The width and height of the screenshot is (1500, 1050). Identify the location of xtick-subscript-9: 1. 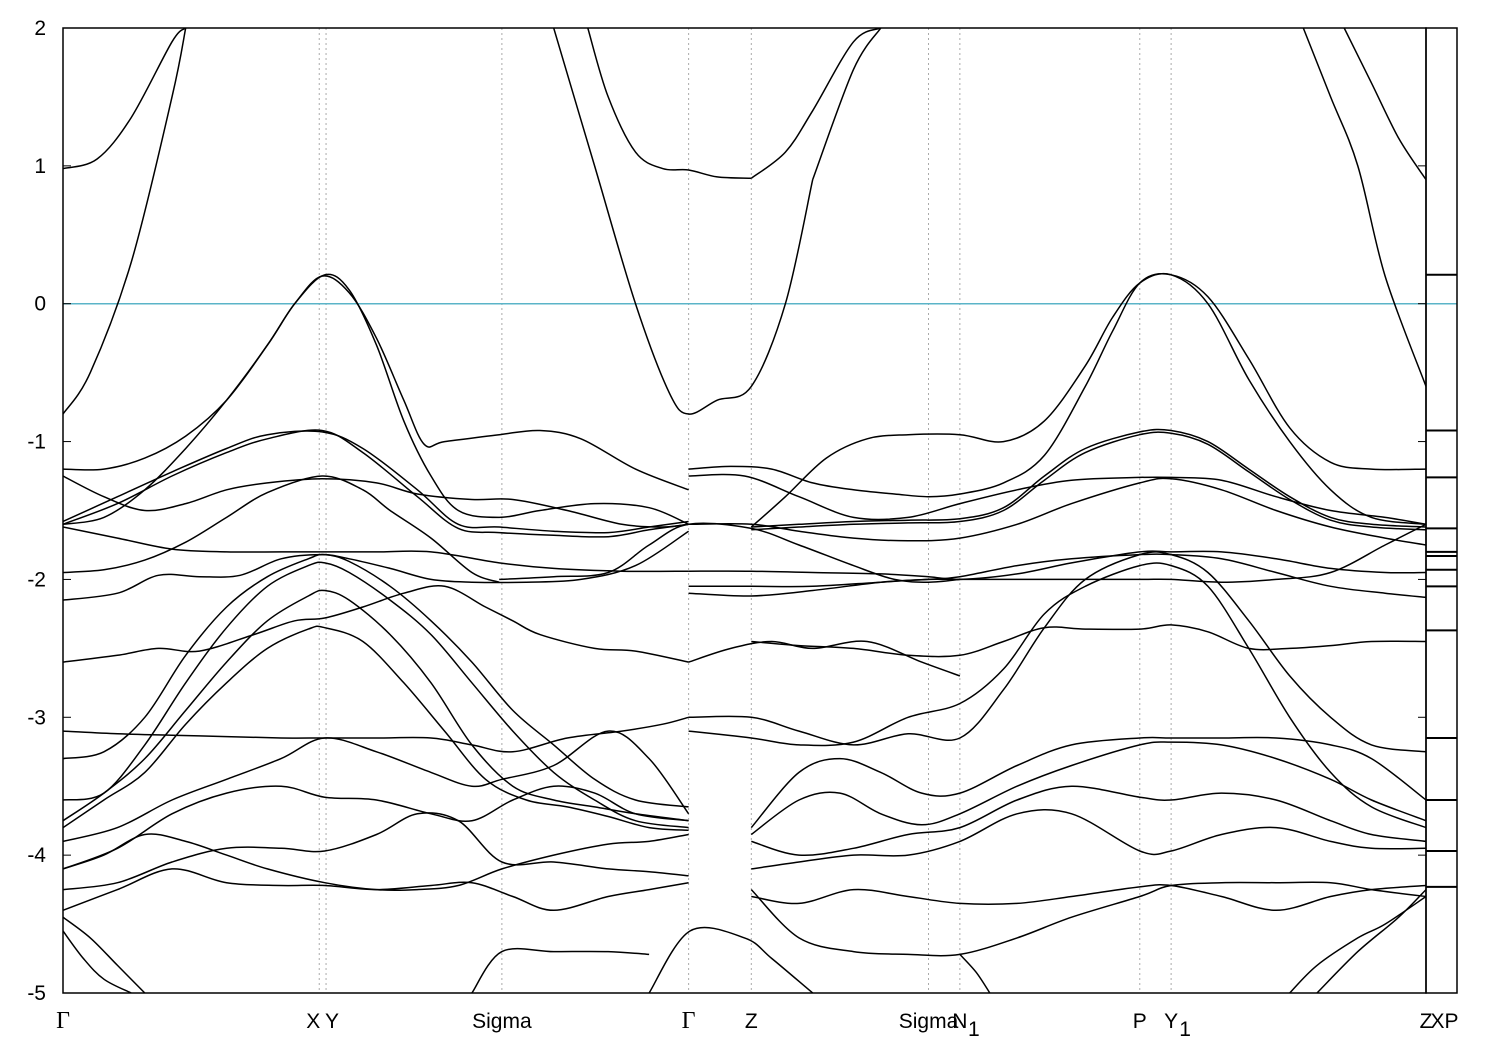
(1185, 1029).